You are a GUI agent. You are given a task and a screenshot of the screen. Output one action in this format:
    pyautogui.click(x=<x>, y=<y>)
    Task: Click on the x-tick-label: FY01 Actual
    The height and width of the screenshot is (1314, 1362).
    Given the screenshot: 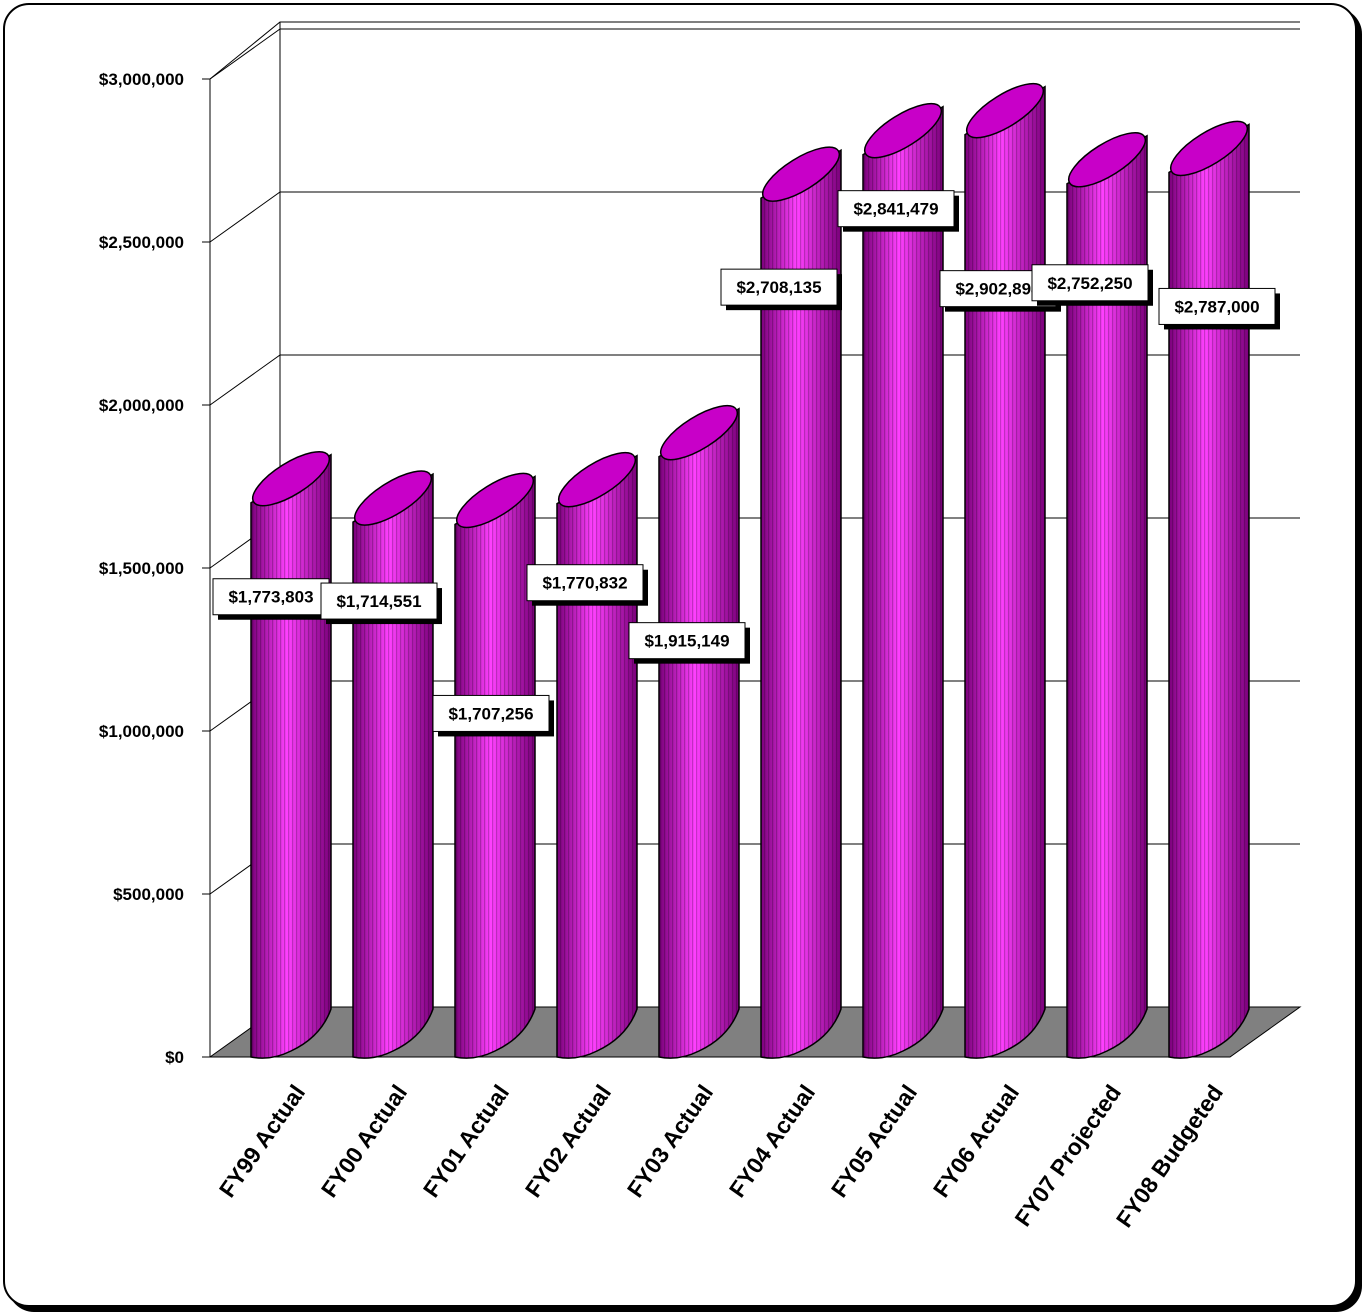 What is the action you would take?
    pyautogui.click(x=466, y=1141)
    